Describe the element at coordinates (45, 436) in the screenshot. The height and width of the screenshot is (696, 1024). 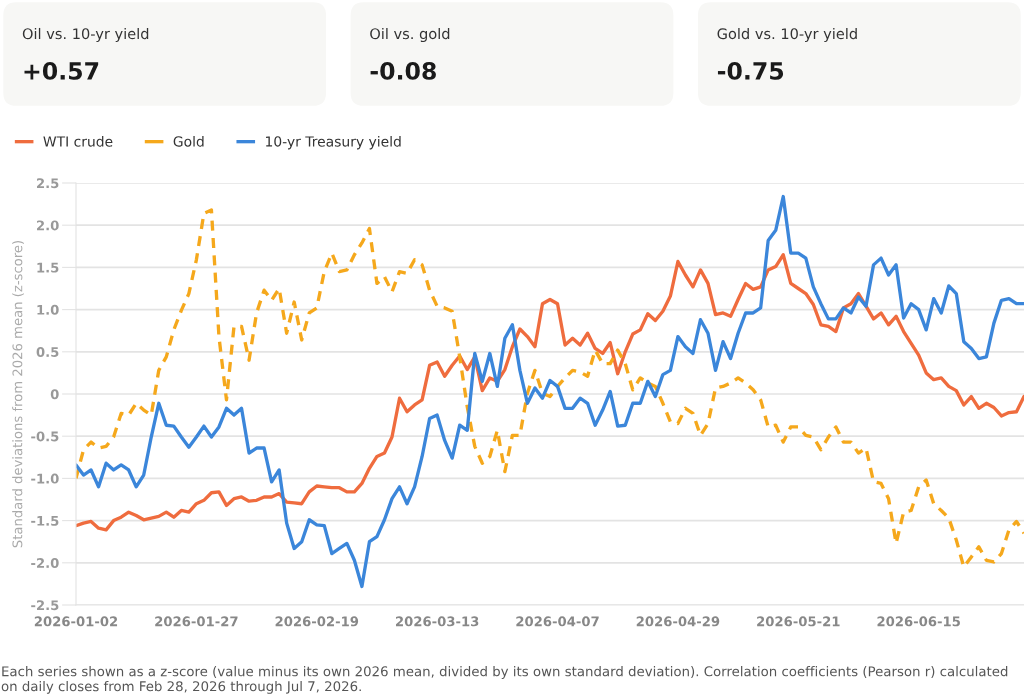
I see `y-tick-label: -0.5` at that location.